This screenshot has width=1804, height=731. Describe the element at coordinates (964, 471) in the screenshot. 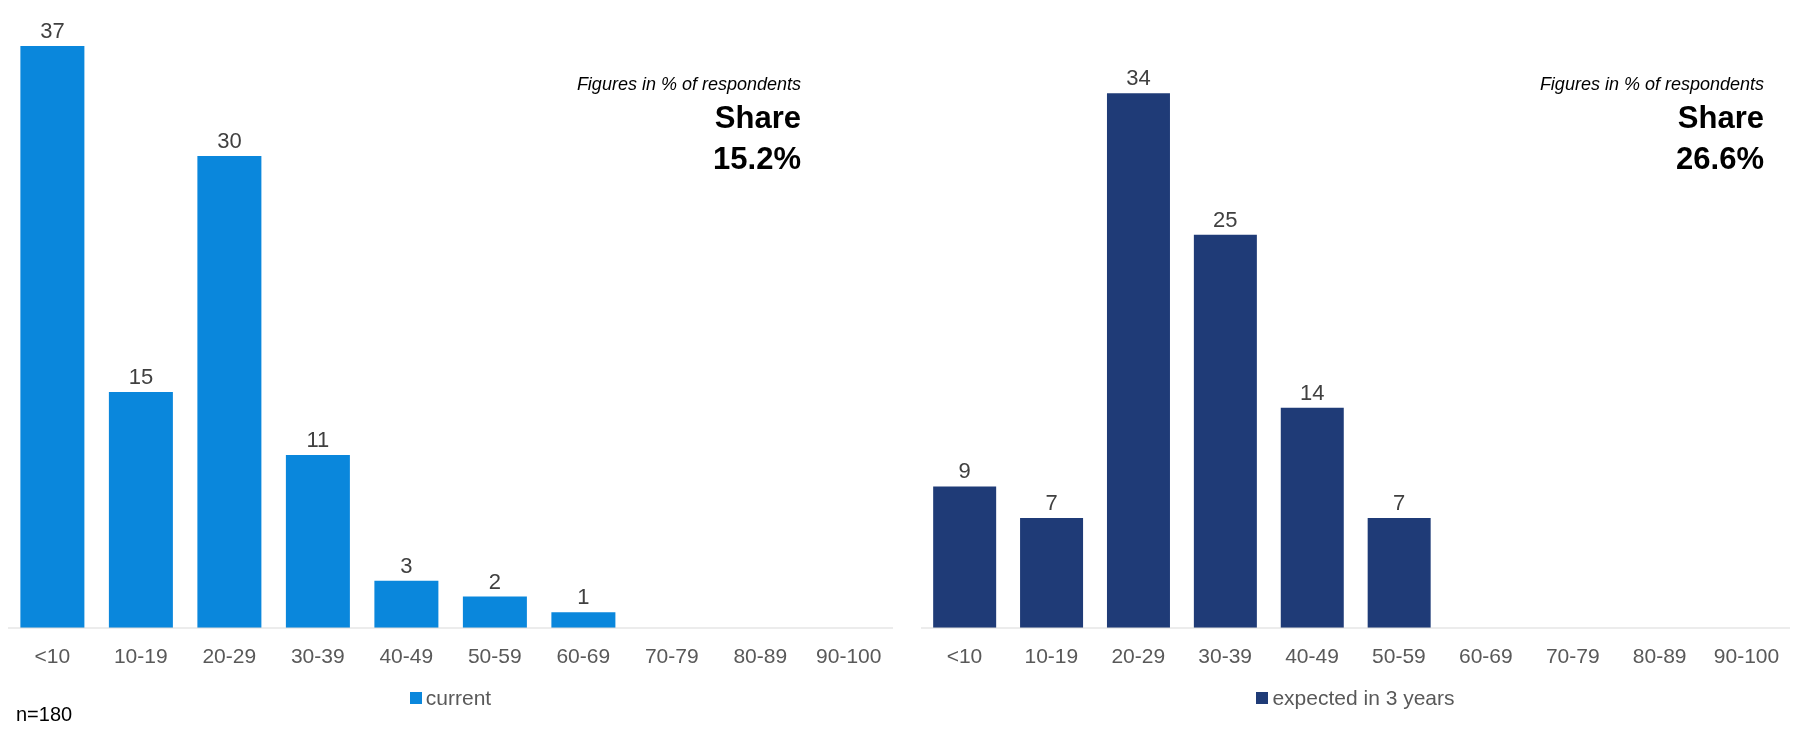

I see `data-label: 9` at that location.